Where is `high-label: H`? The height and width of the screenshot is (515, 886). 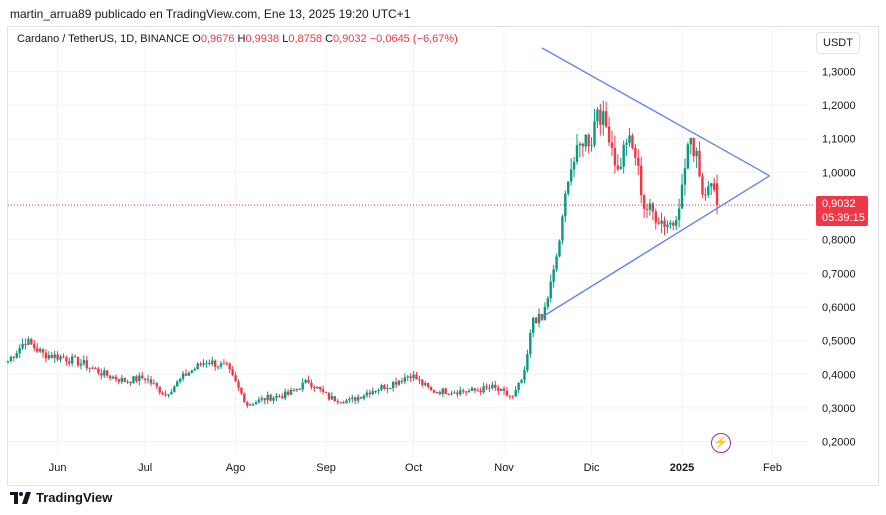 high-label: H is located at coordinates (241, 39).